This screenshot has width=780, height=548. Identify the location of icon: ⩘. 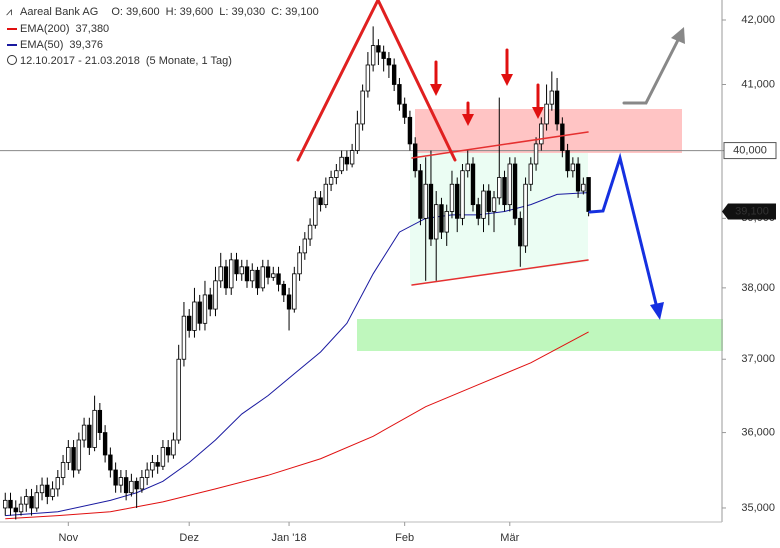
(9, 12).